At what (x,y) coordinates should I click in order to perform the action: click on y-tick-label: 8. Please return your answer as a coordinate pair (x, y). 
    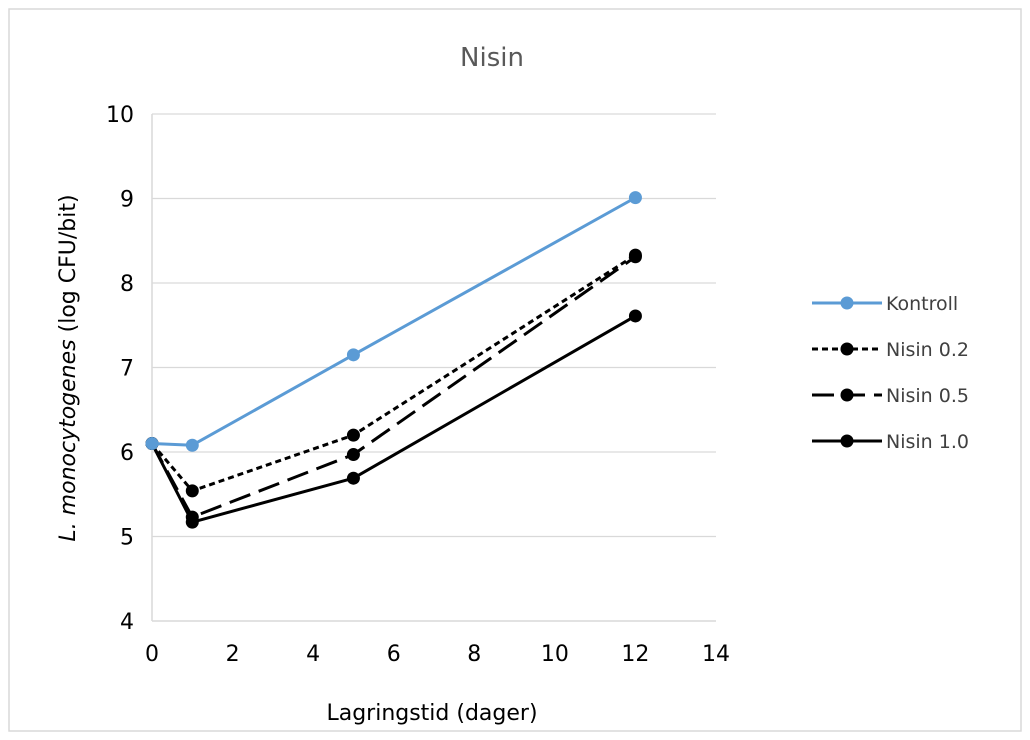
    Looking at the image, I should click on (127, 284).